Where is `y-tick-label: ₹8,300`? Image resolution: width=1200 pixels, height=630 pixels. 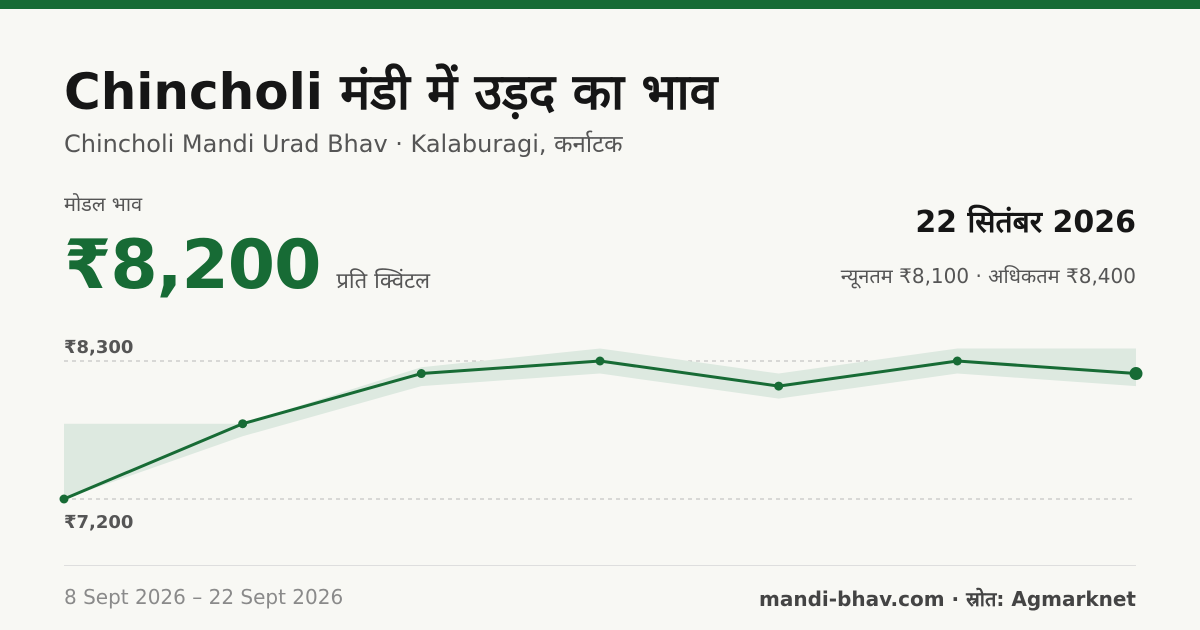 y-tick-label: ₹8,300 is located at coordinates (98, 347).